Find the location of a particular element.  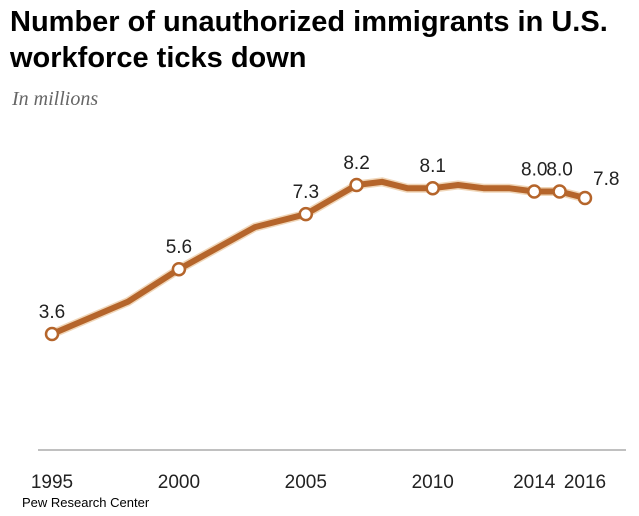

data-point-2014 is located at coordinates (534, 191).